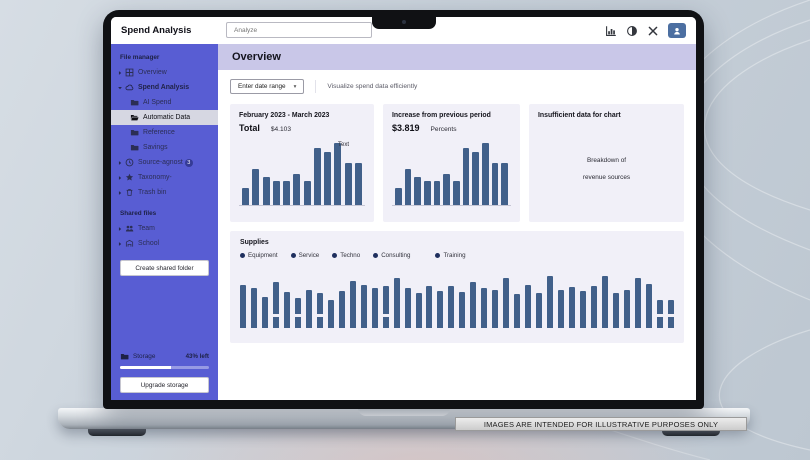 The image size is (810, 460). What do you see at coordinates (611, 31) in the screenshot?
I see `chart-icon` at bounding box center [611, 31].